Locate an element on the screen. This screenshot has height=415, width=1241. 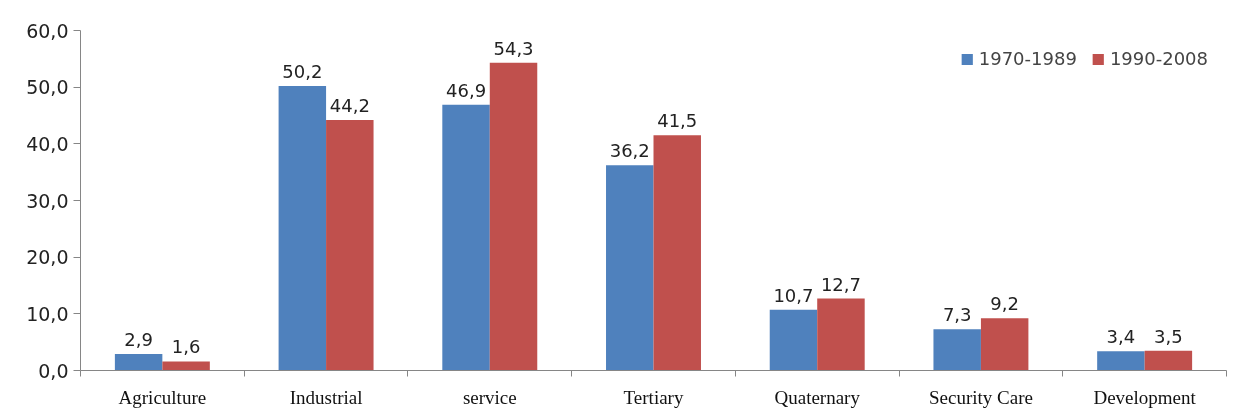
y-tick-label: 40,0 is located at coordinates (47, 143).